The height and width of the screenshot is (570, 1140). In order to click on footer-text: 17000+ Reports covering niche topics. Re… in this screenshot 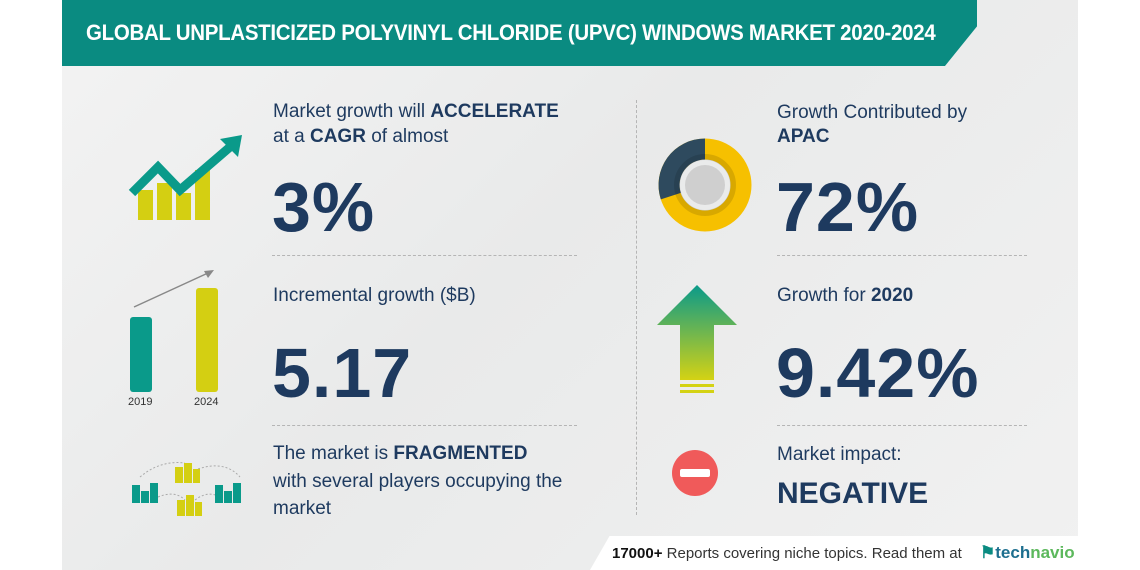, I will do `click(787, 553)`.